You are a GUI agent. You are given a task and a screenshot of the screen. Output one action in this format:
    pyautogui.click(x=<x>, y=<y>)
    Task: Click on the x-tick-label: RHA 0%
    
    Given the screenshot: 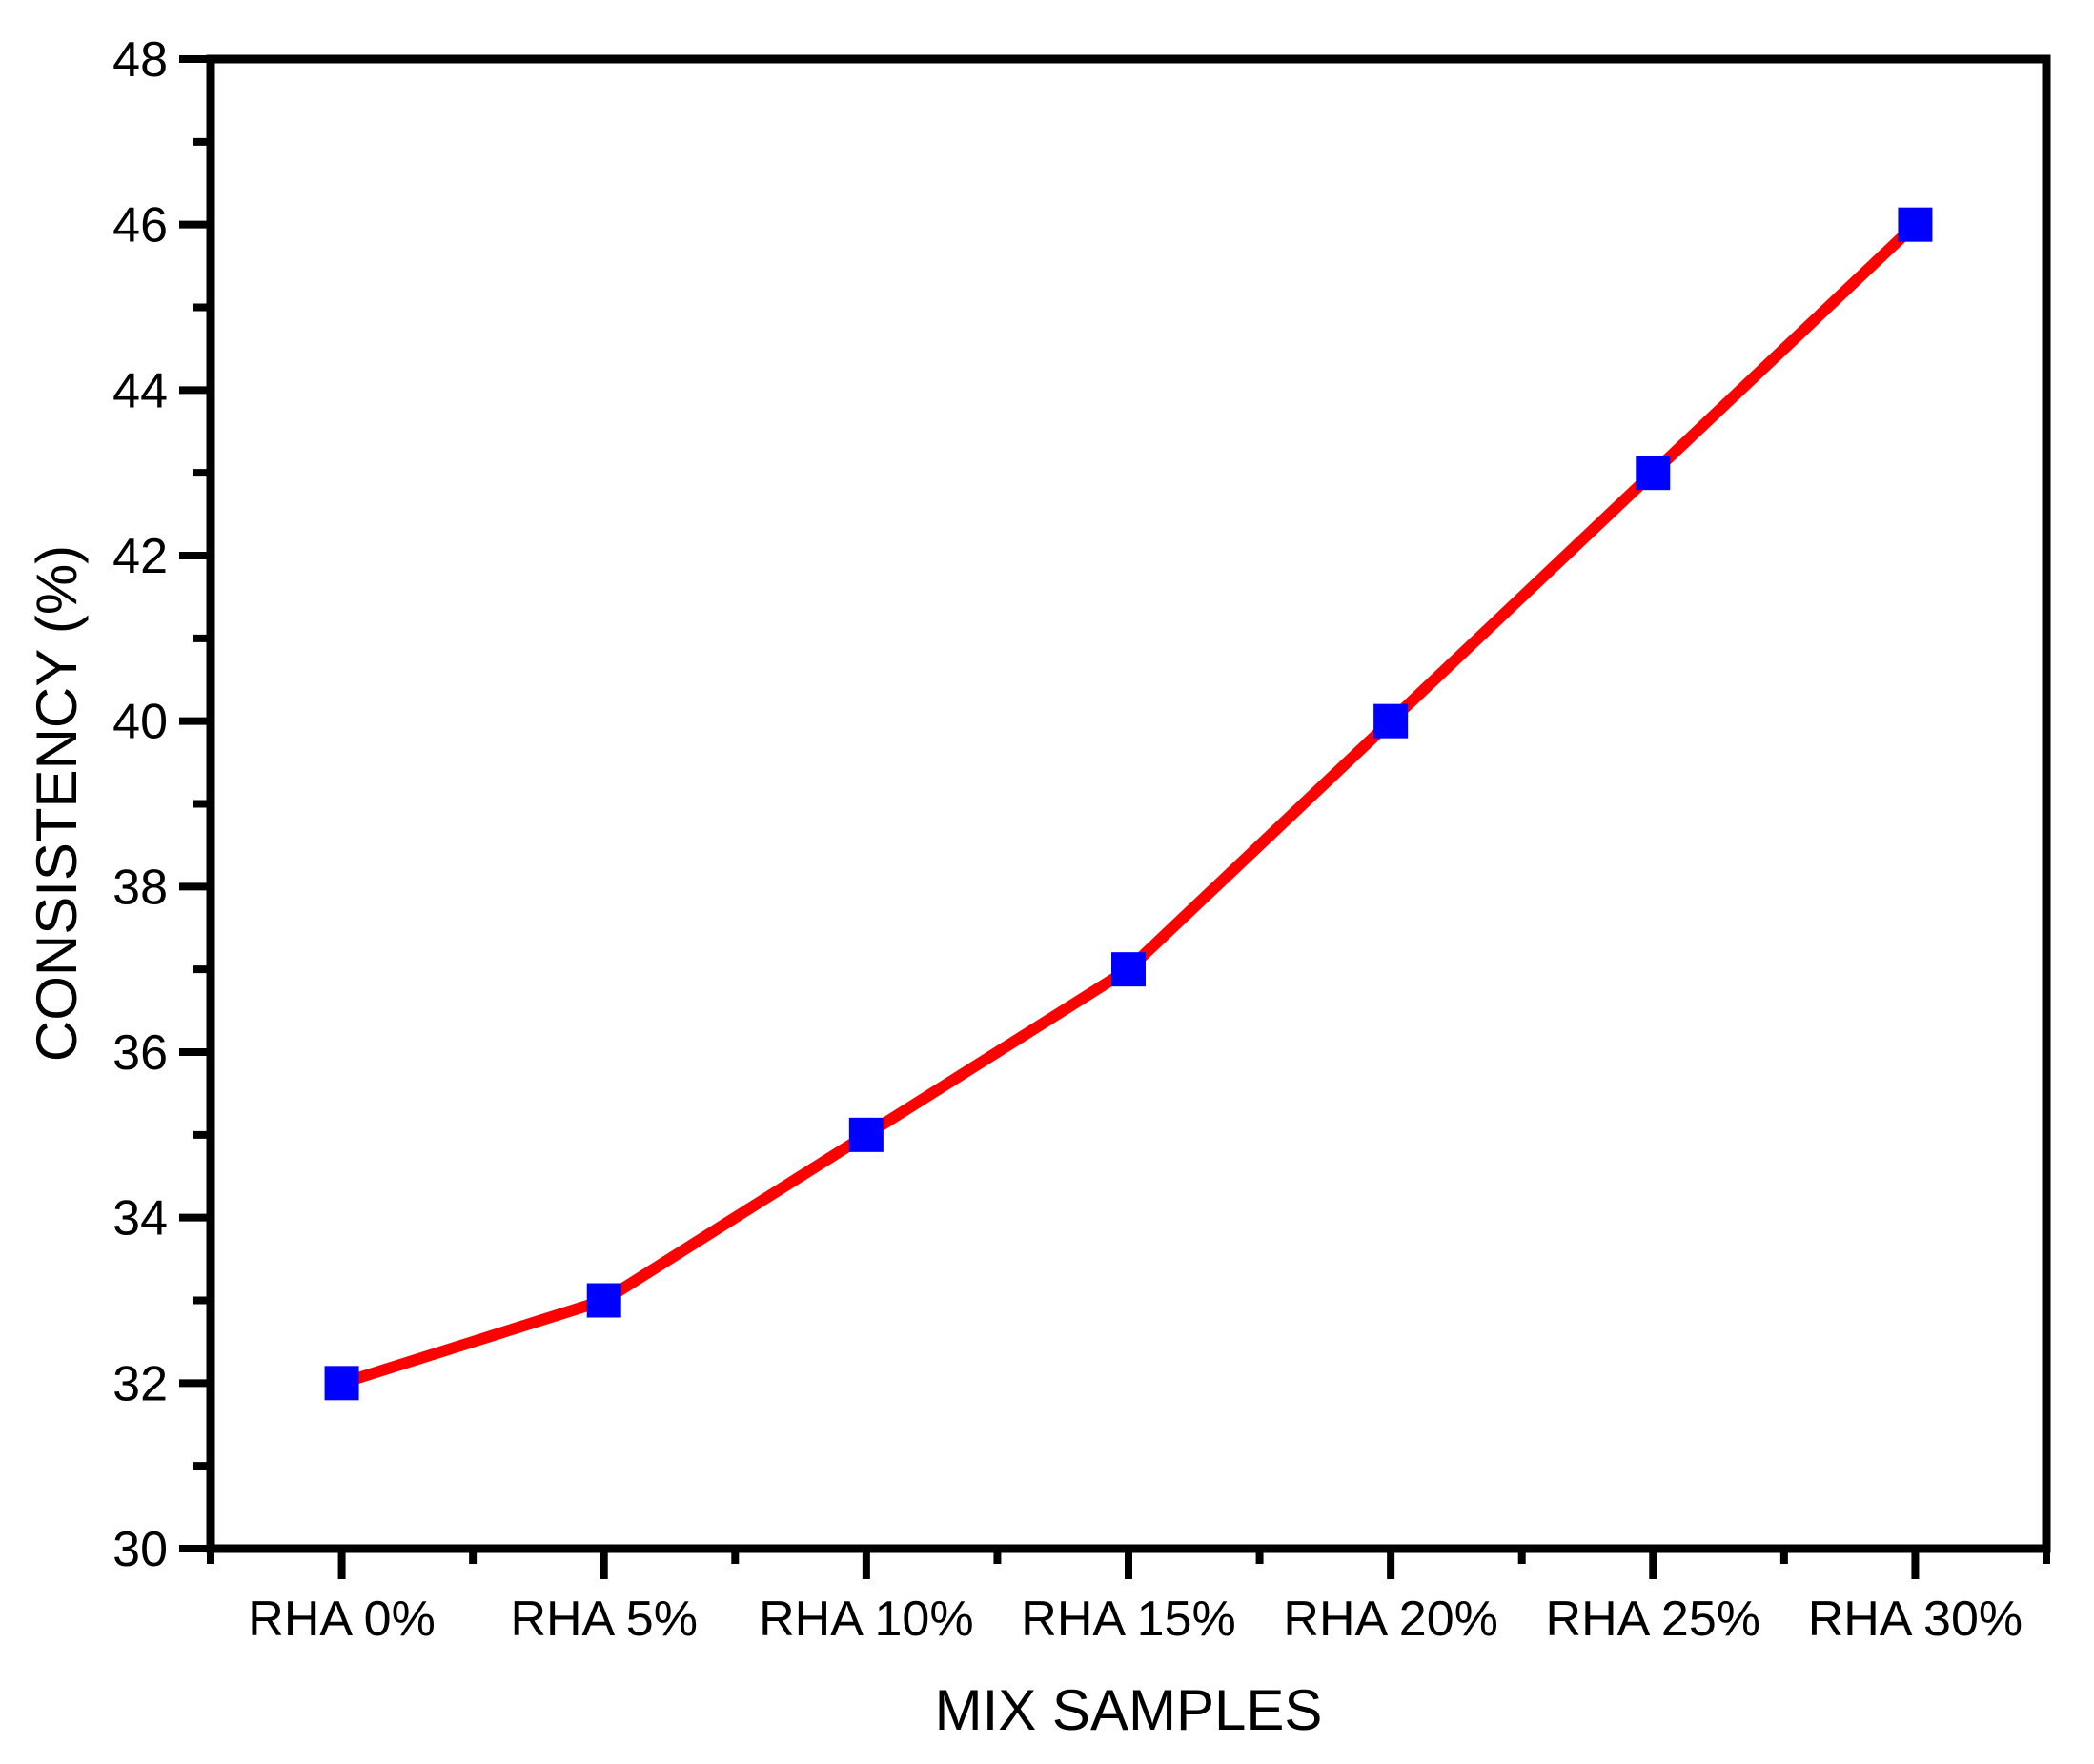 What is the action you would take?
    pyautogui.click(x=342, y=1620)
    